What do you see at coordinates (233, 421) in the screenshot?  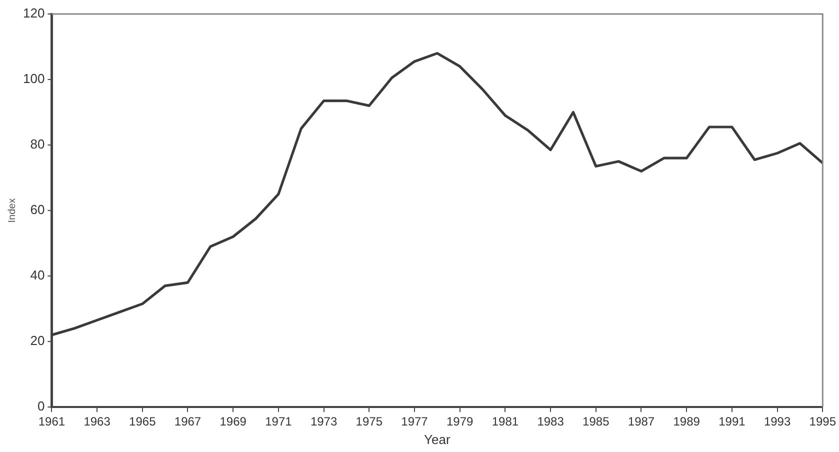 I see `x-tick-label: 1969` at bounding box center [233, 421].